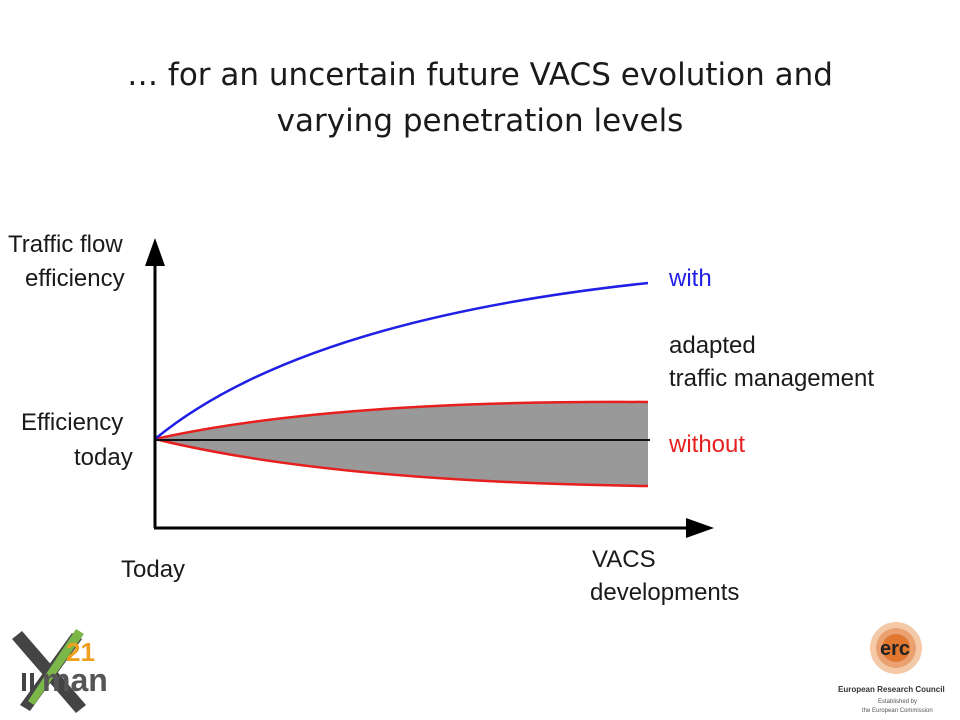 Image resolution: width=960 pixels, height=720 pixels. Describe the element at coordinates (664, 592) in the screenshot. I see `x-axis-label-line-2: developments` at that location.